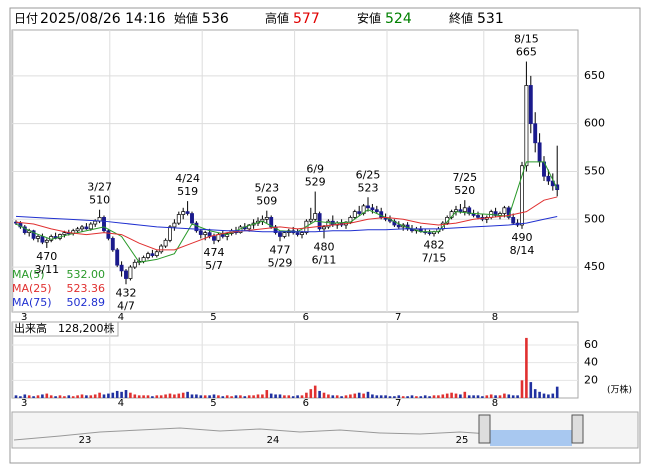  What do you see at coordinates (315, 169) in the screenshot?
I see `annotation-date: 6/9` at bounding box center [315, 169].